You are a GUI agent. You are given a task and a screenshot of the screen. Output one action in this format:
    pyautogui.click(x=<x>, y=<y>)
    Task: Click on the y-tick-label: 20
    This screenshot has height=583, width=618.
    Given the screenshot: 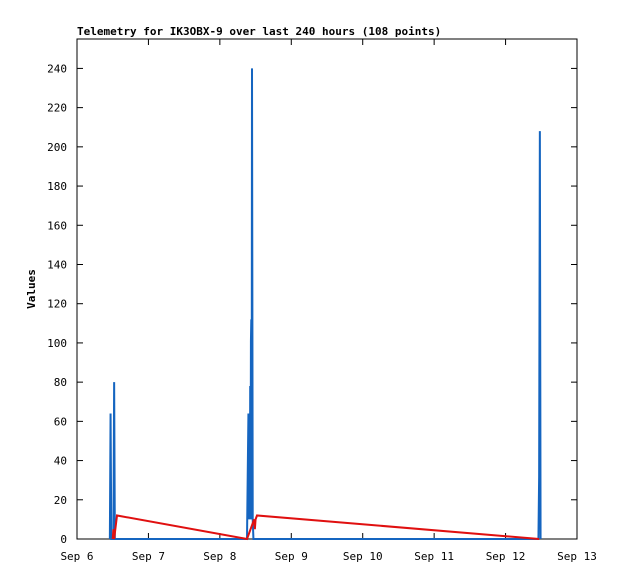 What is the action you would take?
    pyautogui.click(x=60, y=500)
    